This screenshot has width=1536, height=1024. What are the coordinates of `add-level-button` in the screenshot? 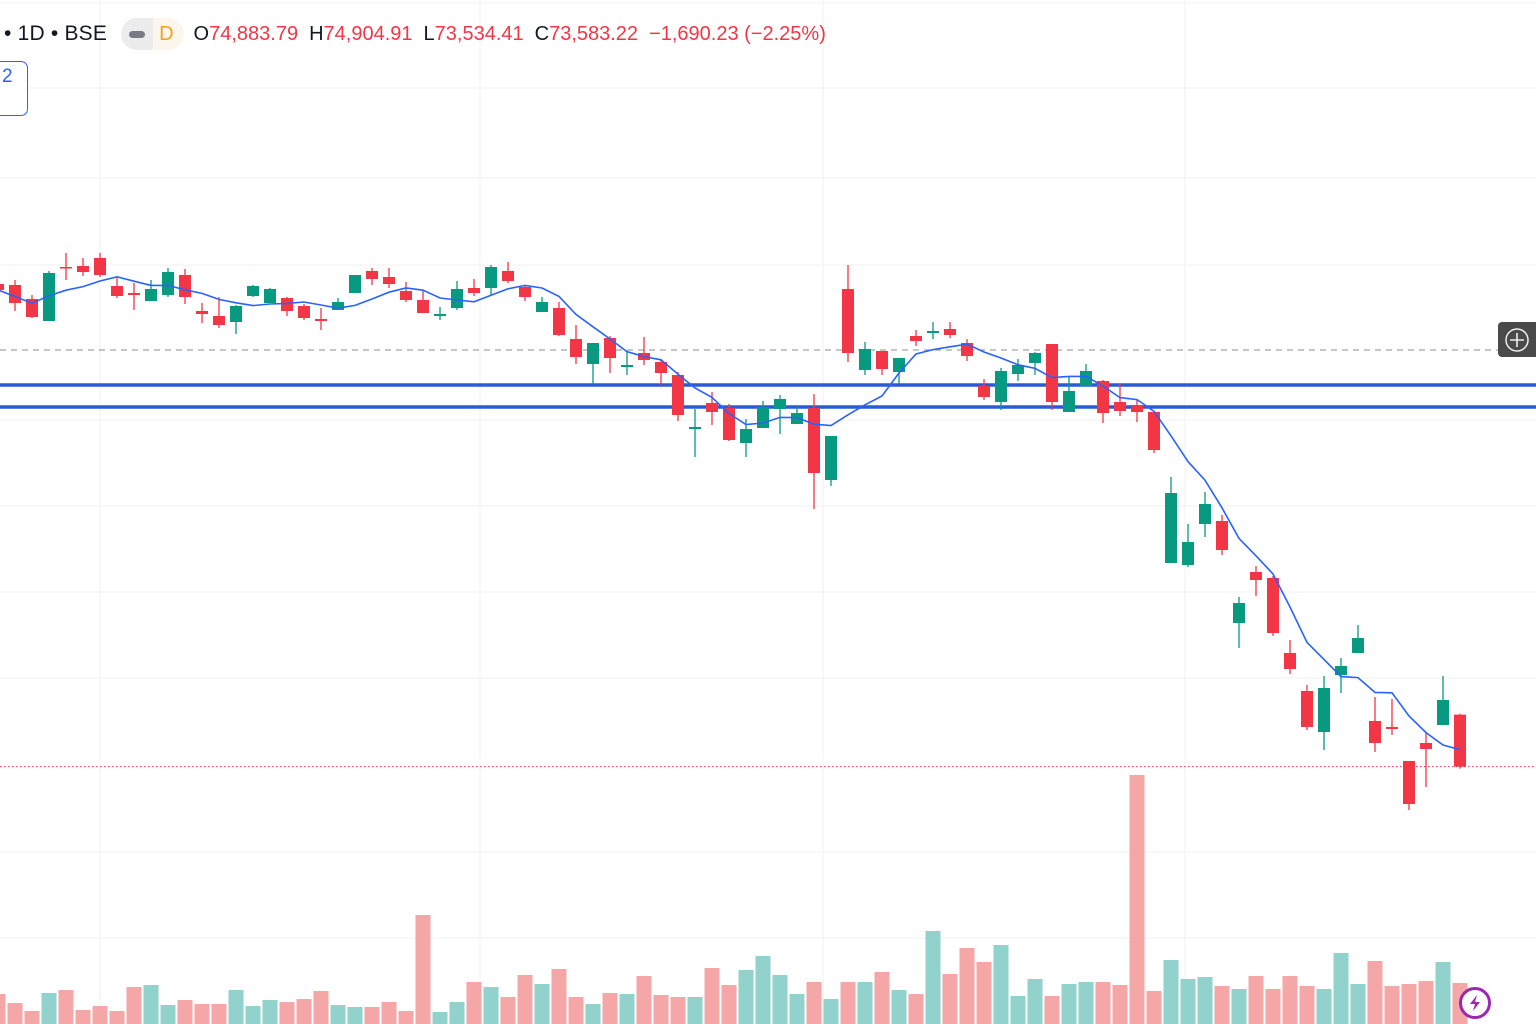 It's located at (1517, 339).